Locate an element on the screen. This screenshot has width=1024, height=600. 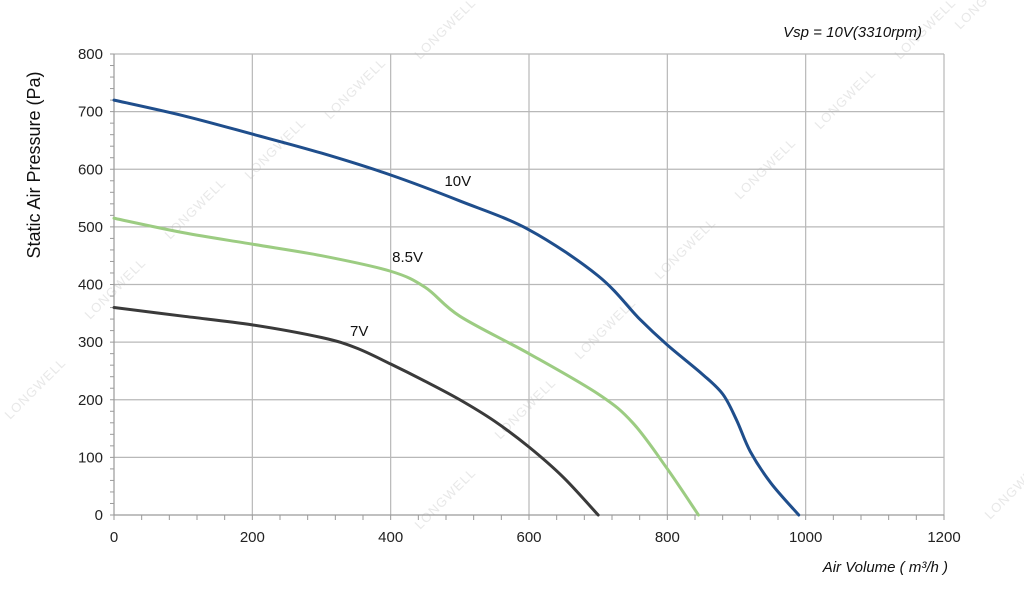
chart-title: Vsp = 10V(3310rpm) is located at coordinates (852, 32).